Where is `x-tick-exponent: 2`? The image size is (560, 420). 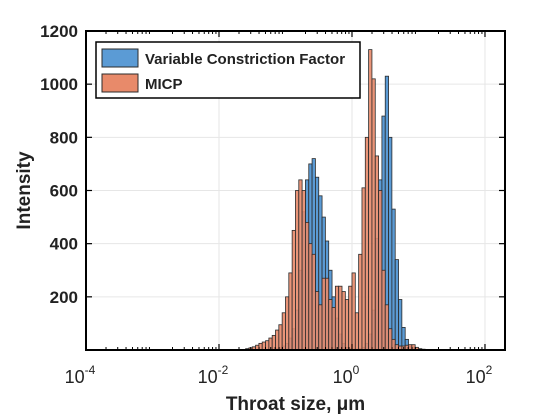
x-tick-exponent: 2 is located at coordinates (489, 370).